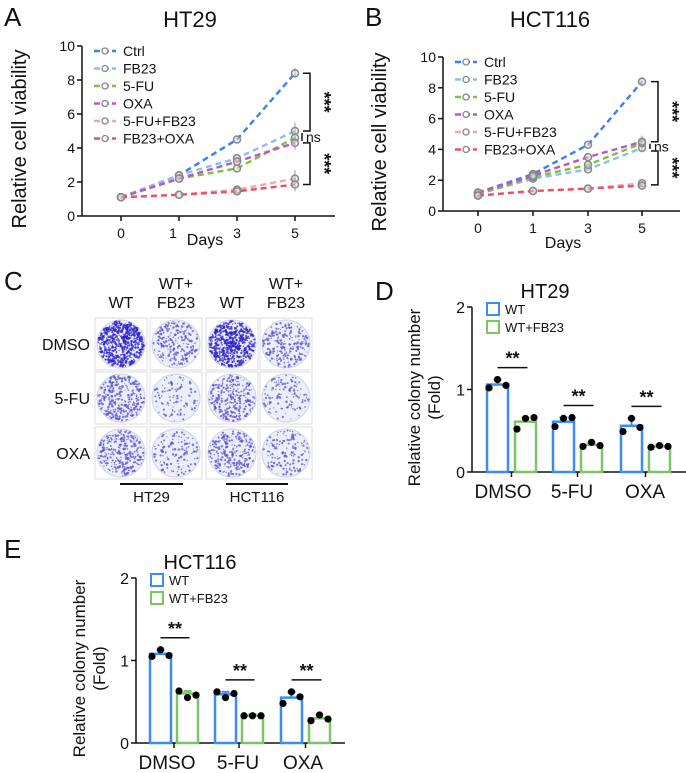 The width and height of the screenshot is (686, 773). I want to click on chart-title: HCT116, so click(200, 563).